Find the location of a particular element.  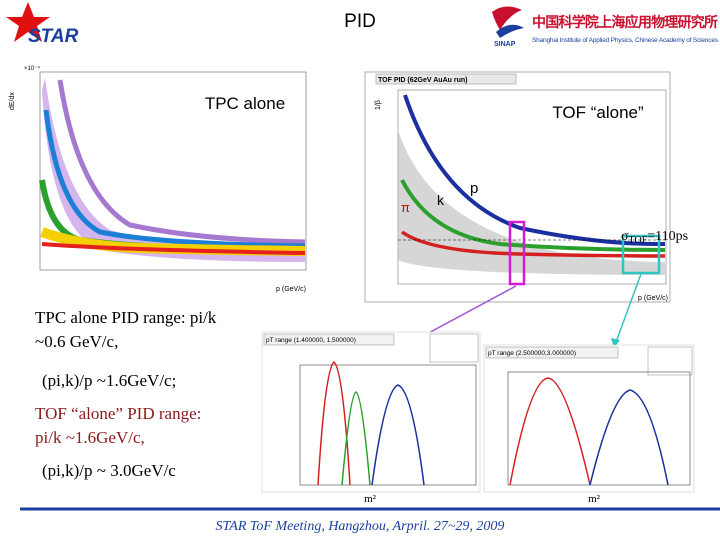

range-label: pT range (1.400000, 1.500000) is located at coordinates (311, 340).